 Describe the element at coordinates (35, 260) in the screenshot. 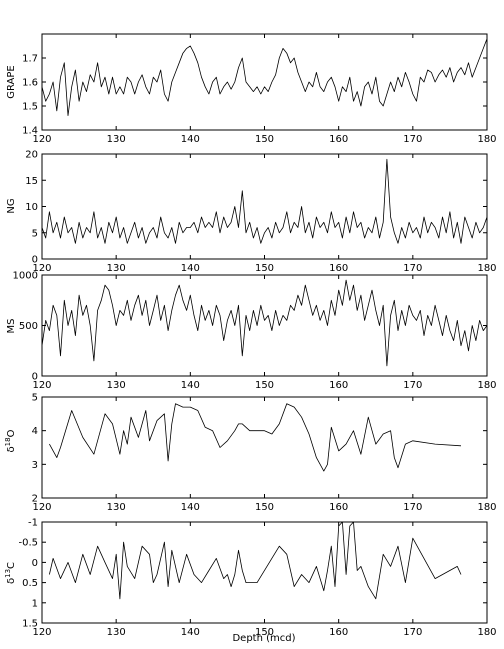

I see `ng-y-tick-label: 0` at that location.